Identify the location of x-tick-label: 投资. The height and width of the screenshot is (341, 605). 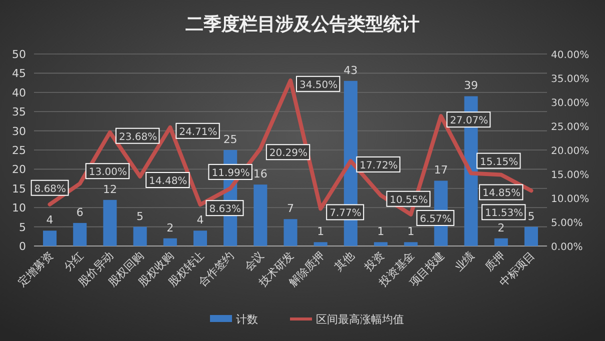
(374, 261).